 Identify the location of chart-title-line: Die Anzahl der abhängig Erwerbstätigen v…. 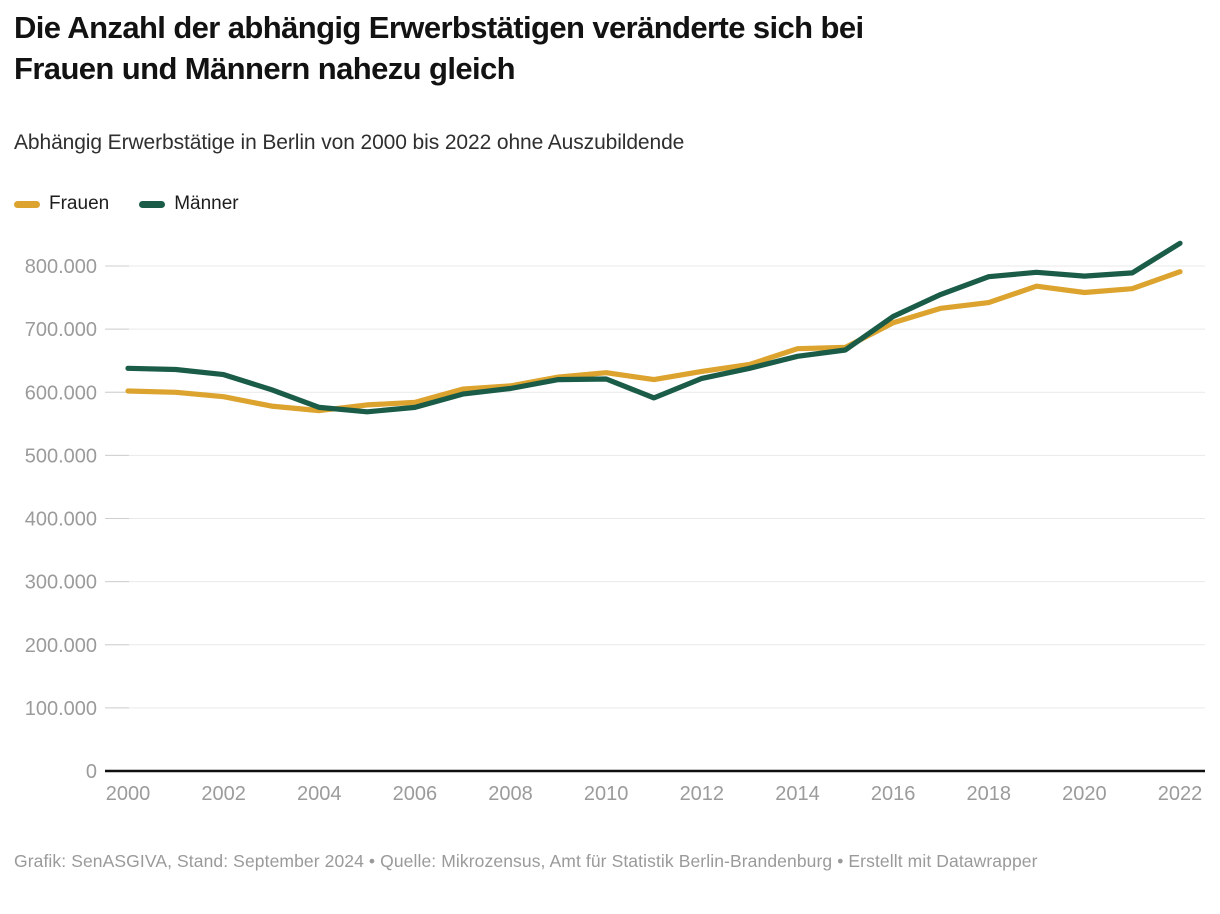
(439, 27).